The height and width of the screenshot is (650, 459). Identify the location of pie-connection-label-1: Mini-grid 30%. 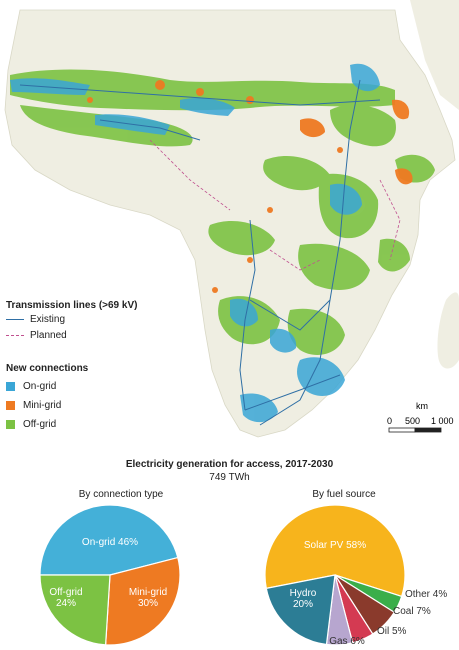
(148, 598).